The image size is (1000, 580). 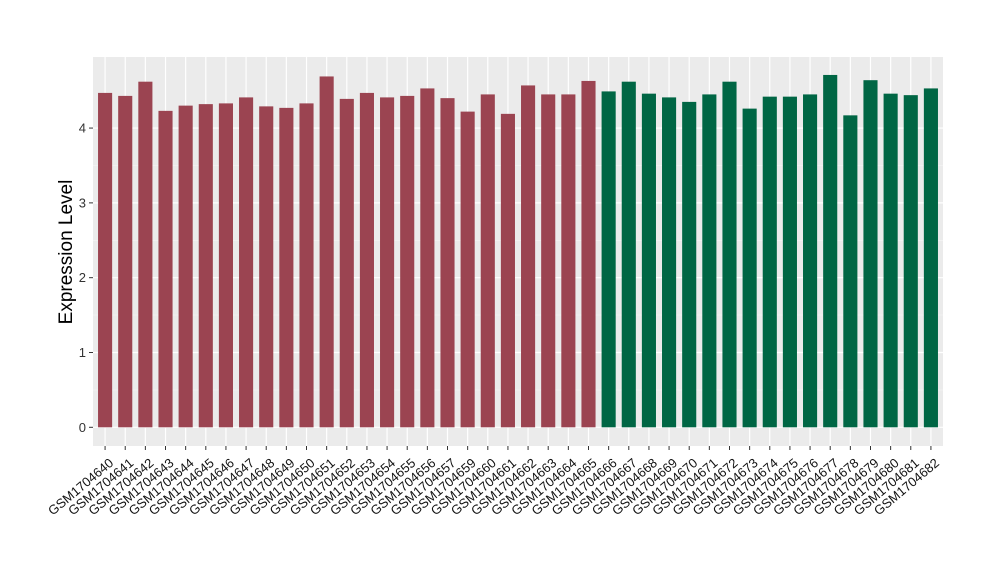 What do you see at coordinates (387, 262) in the screenshot?
I see `bar-GSM1704654` at bounding box center [387, 262].